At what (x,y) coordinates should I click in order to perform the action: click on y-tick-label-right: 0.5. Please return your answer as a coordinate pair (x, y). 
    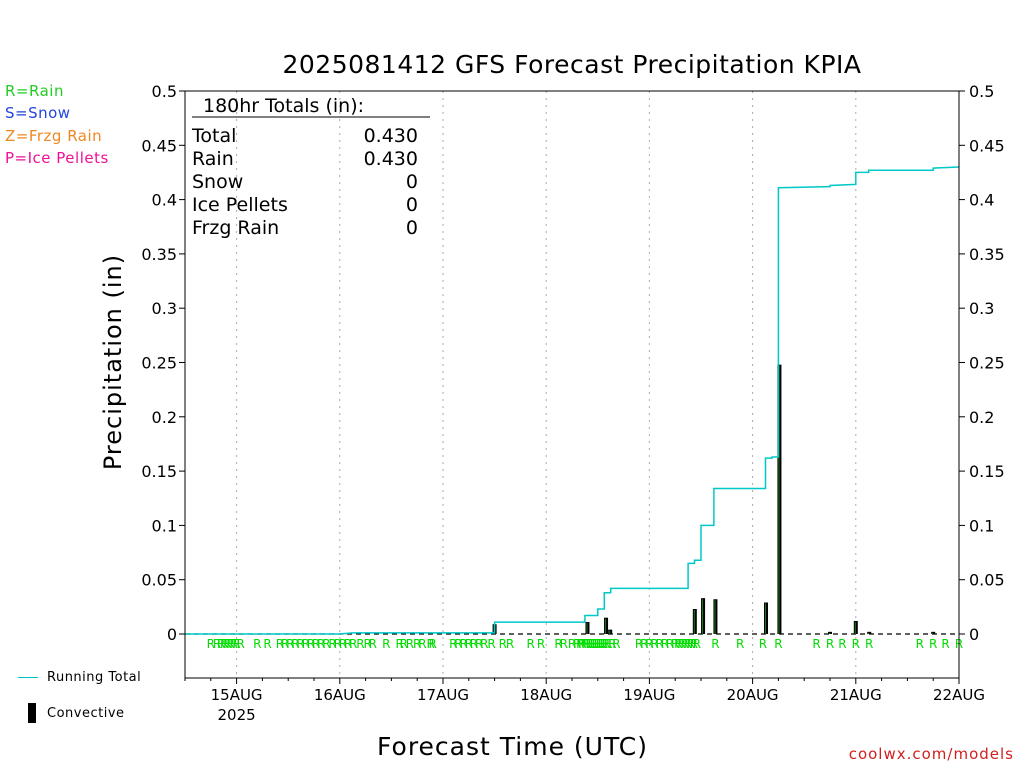
    Looking at the image, I should click on (981, 91).